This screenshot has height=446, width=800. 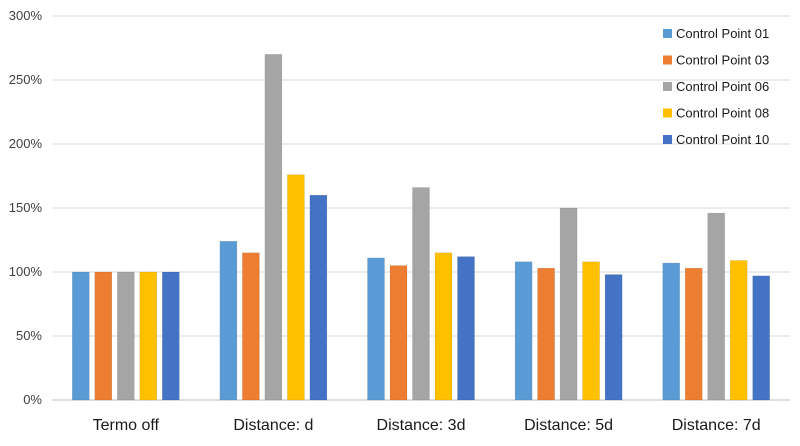 I want to click on y-tick-label: 250%, so click(x=26, y=79).